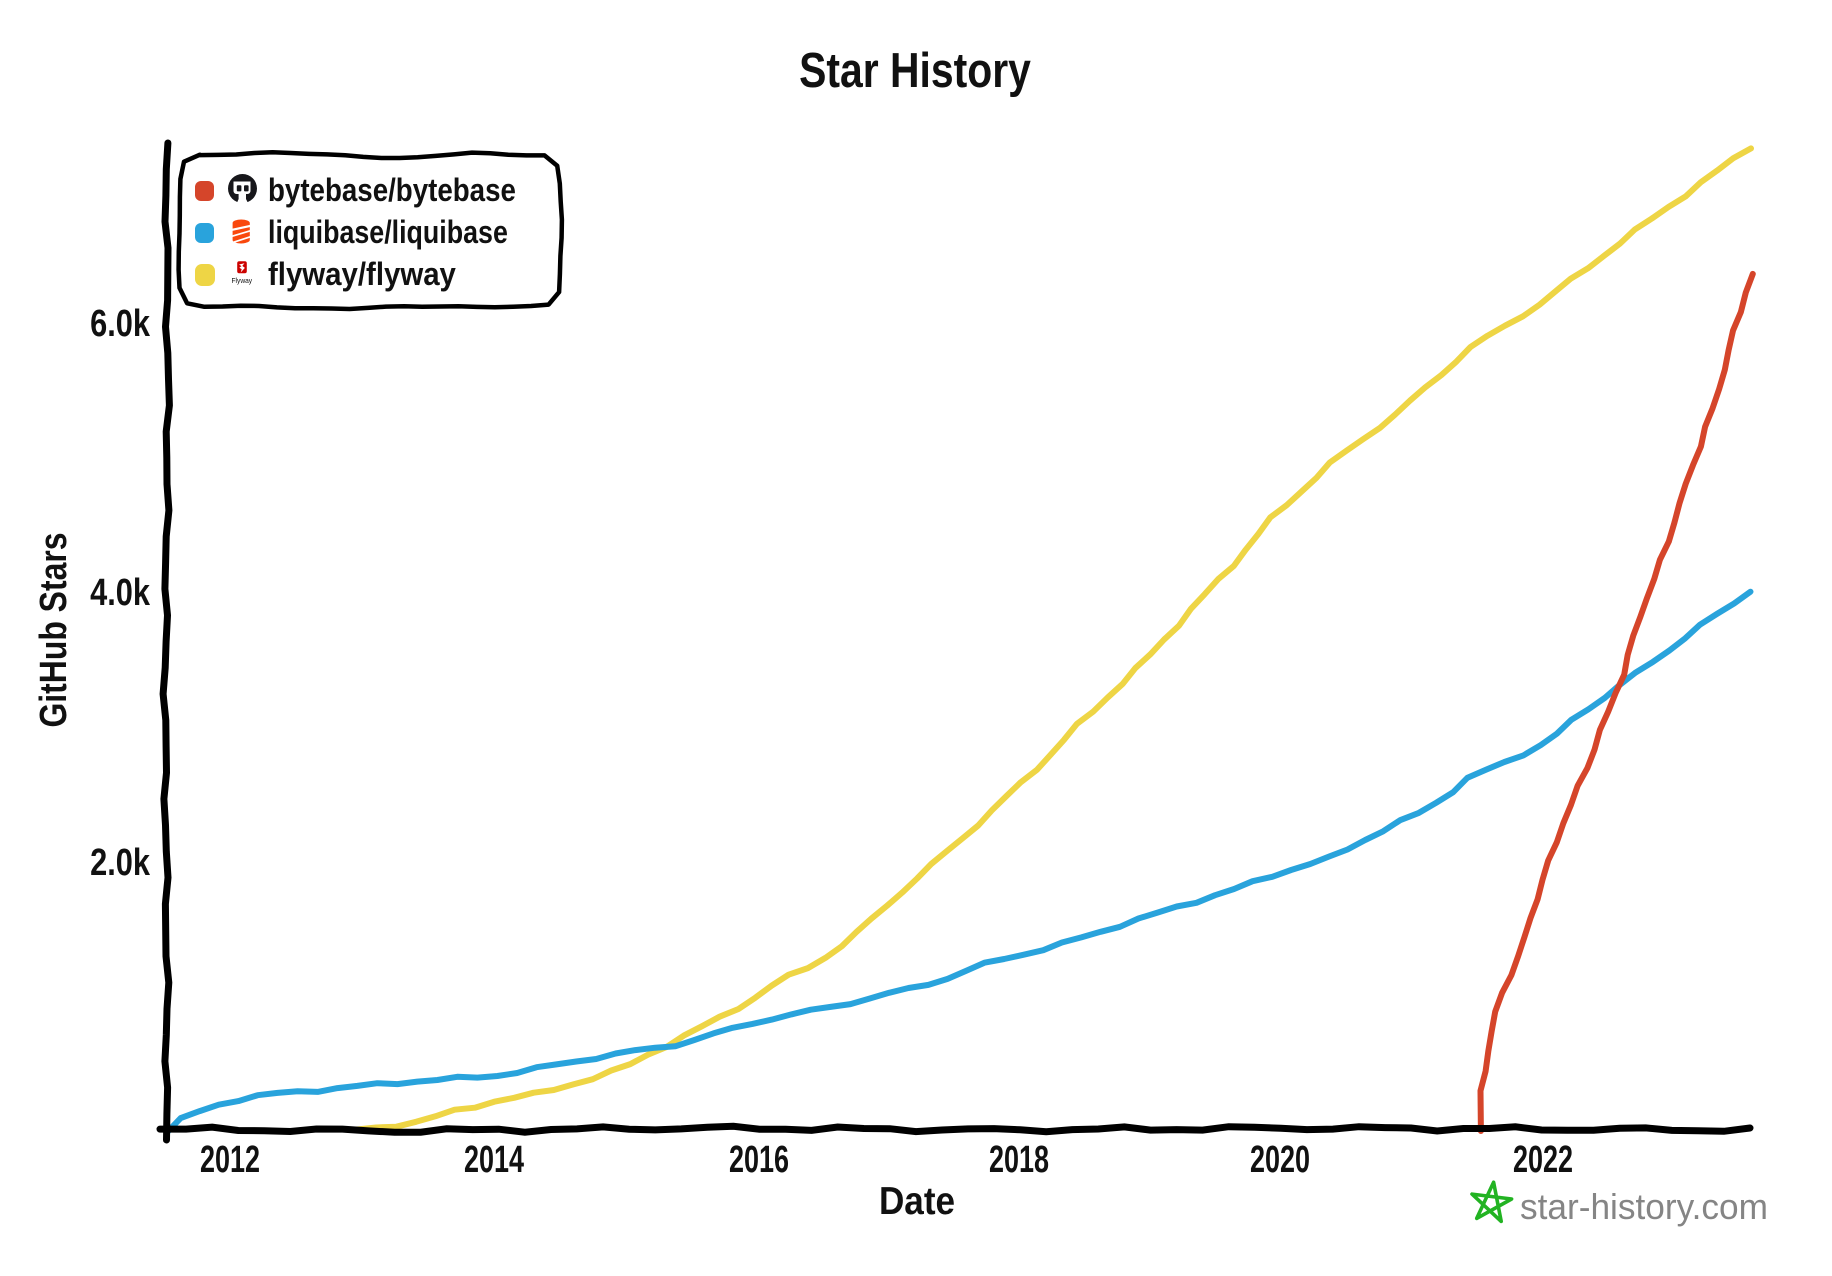 The height and width of the screenshot is (1276, 1832). Describe the element at coordinates (915, 69) in the screenshot. I see `svg-text: Star History` at that location.